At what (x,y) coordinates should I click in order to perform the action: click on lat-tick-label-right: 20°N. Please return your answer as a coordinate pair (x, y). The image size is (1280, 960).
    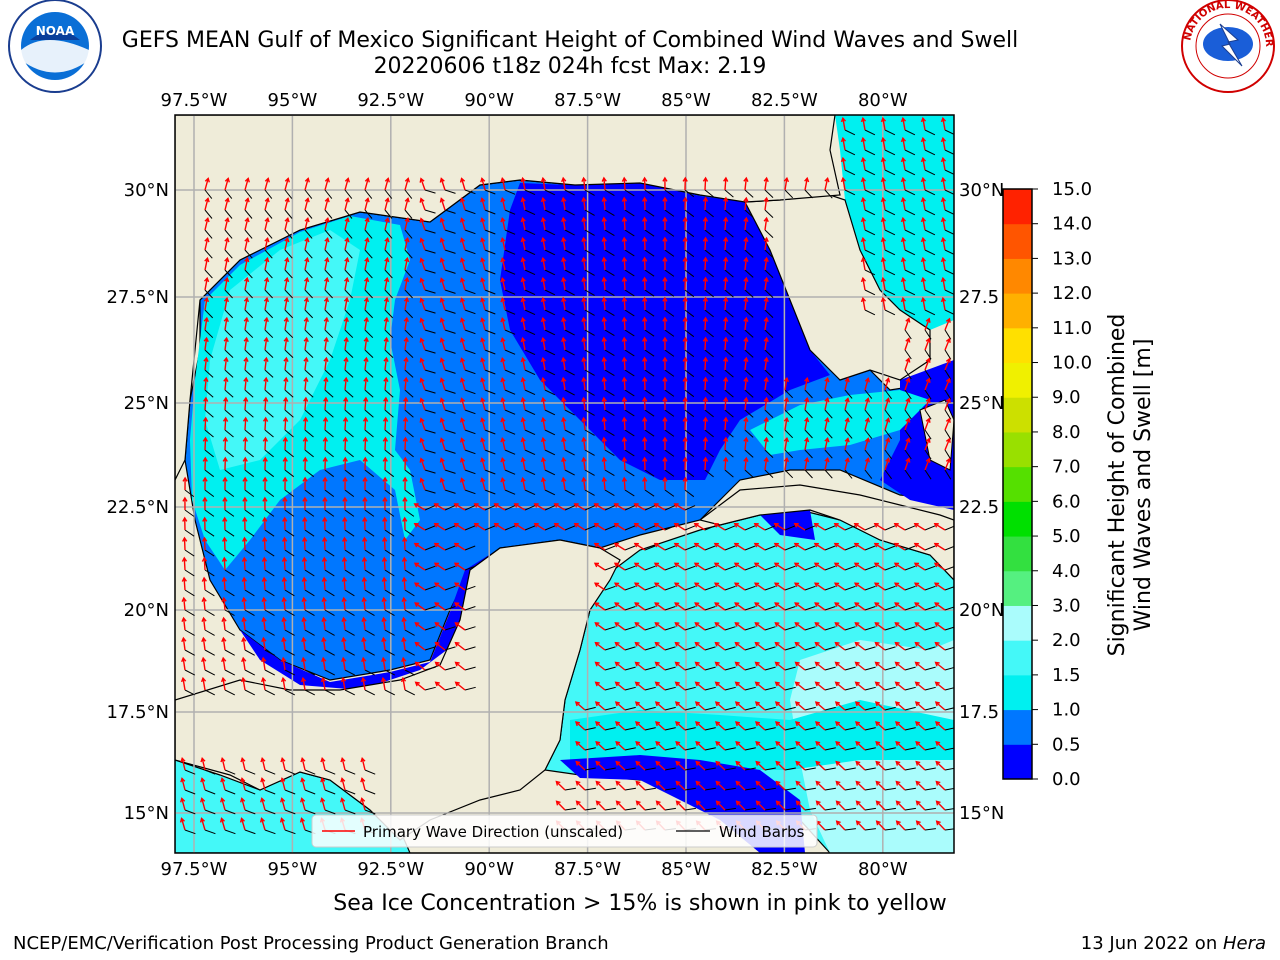
    Looking at the image, I should click on (981, 610).